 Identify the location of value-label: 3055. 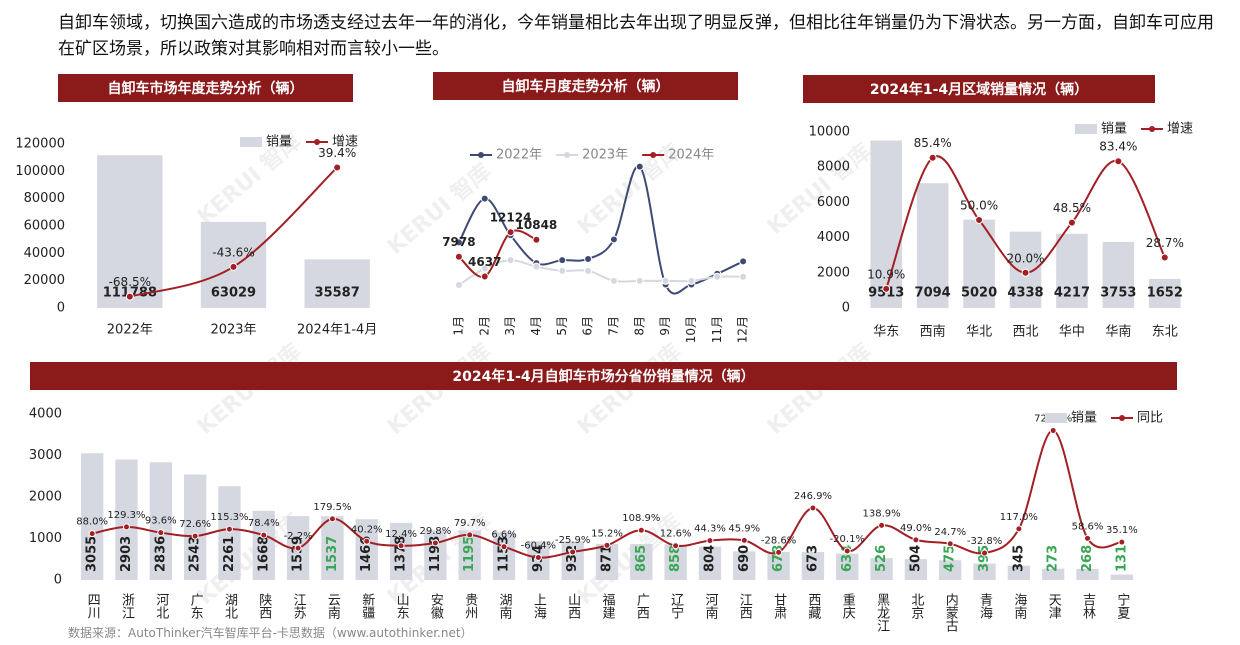
(92, 554).